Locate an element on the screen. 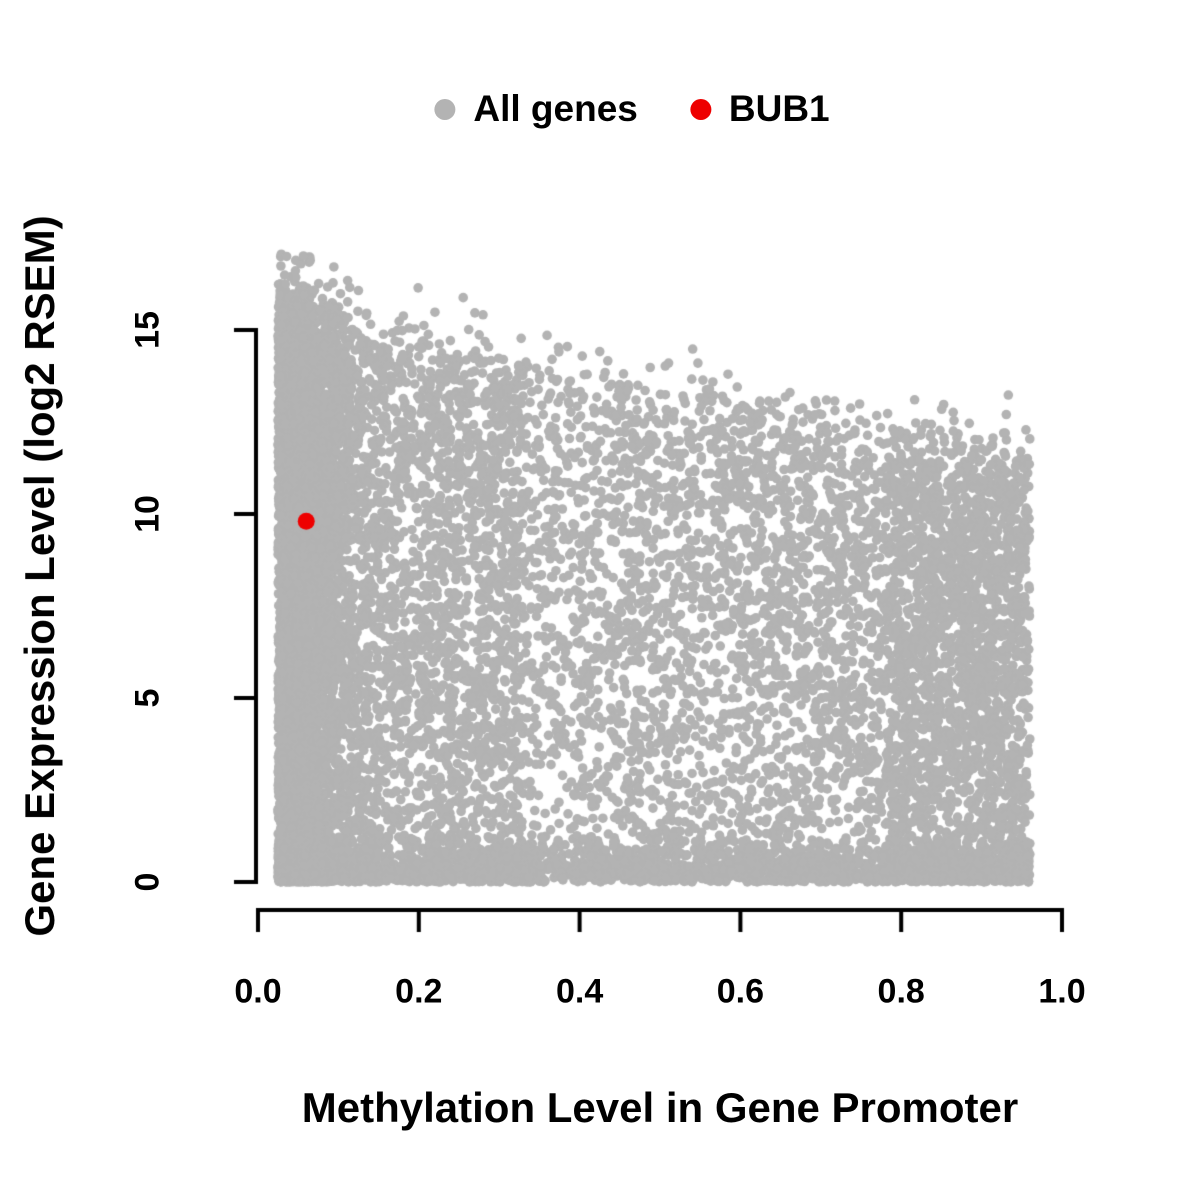  x-tick-label-3: 0.6 is located at coordinates (740, 991).